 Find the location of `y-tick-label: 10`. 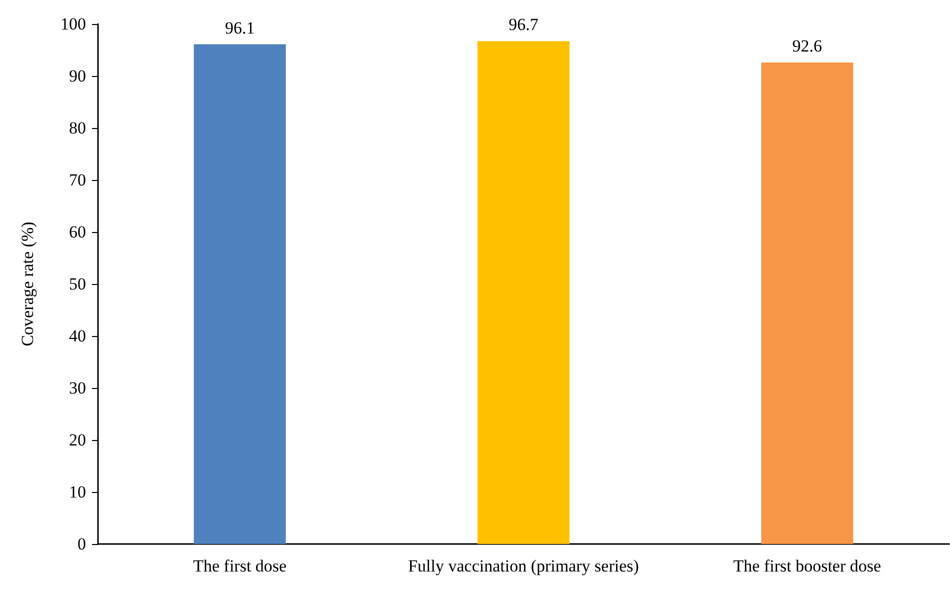

y-tick-label: 10 is located at coordinates (77, 492).